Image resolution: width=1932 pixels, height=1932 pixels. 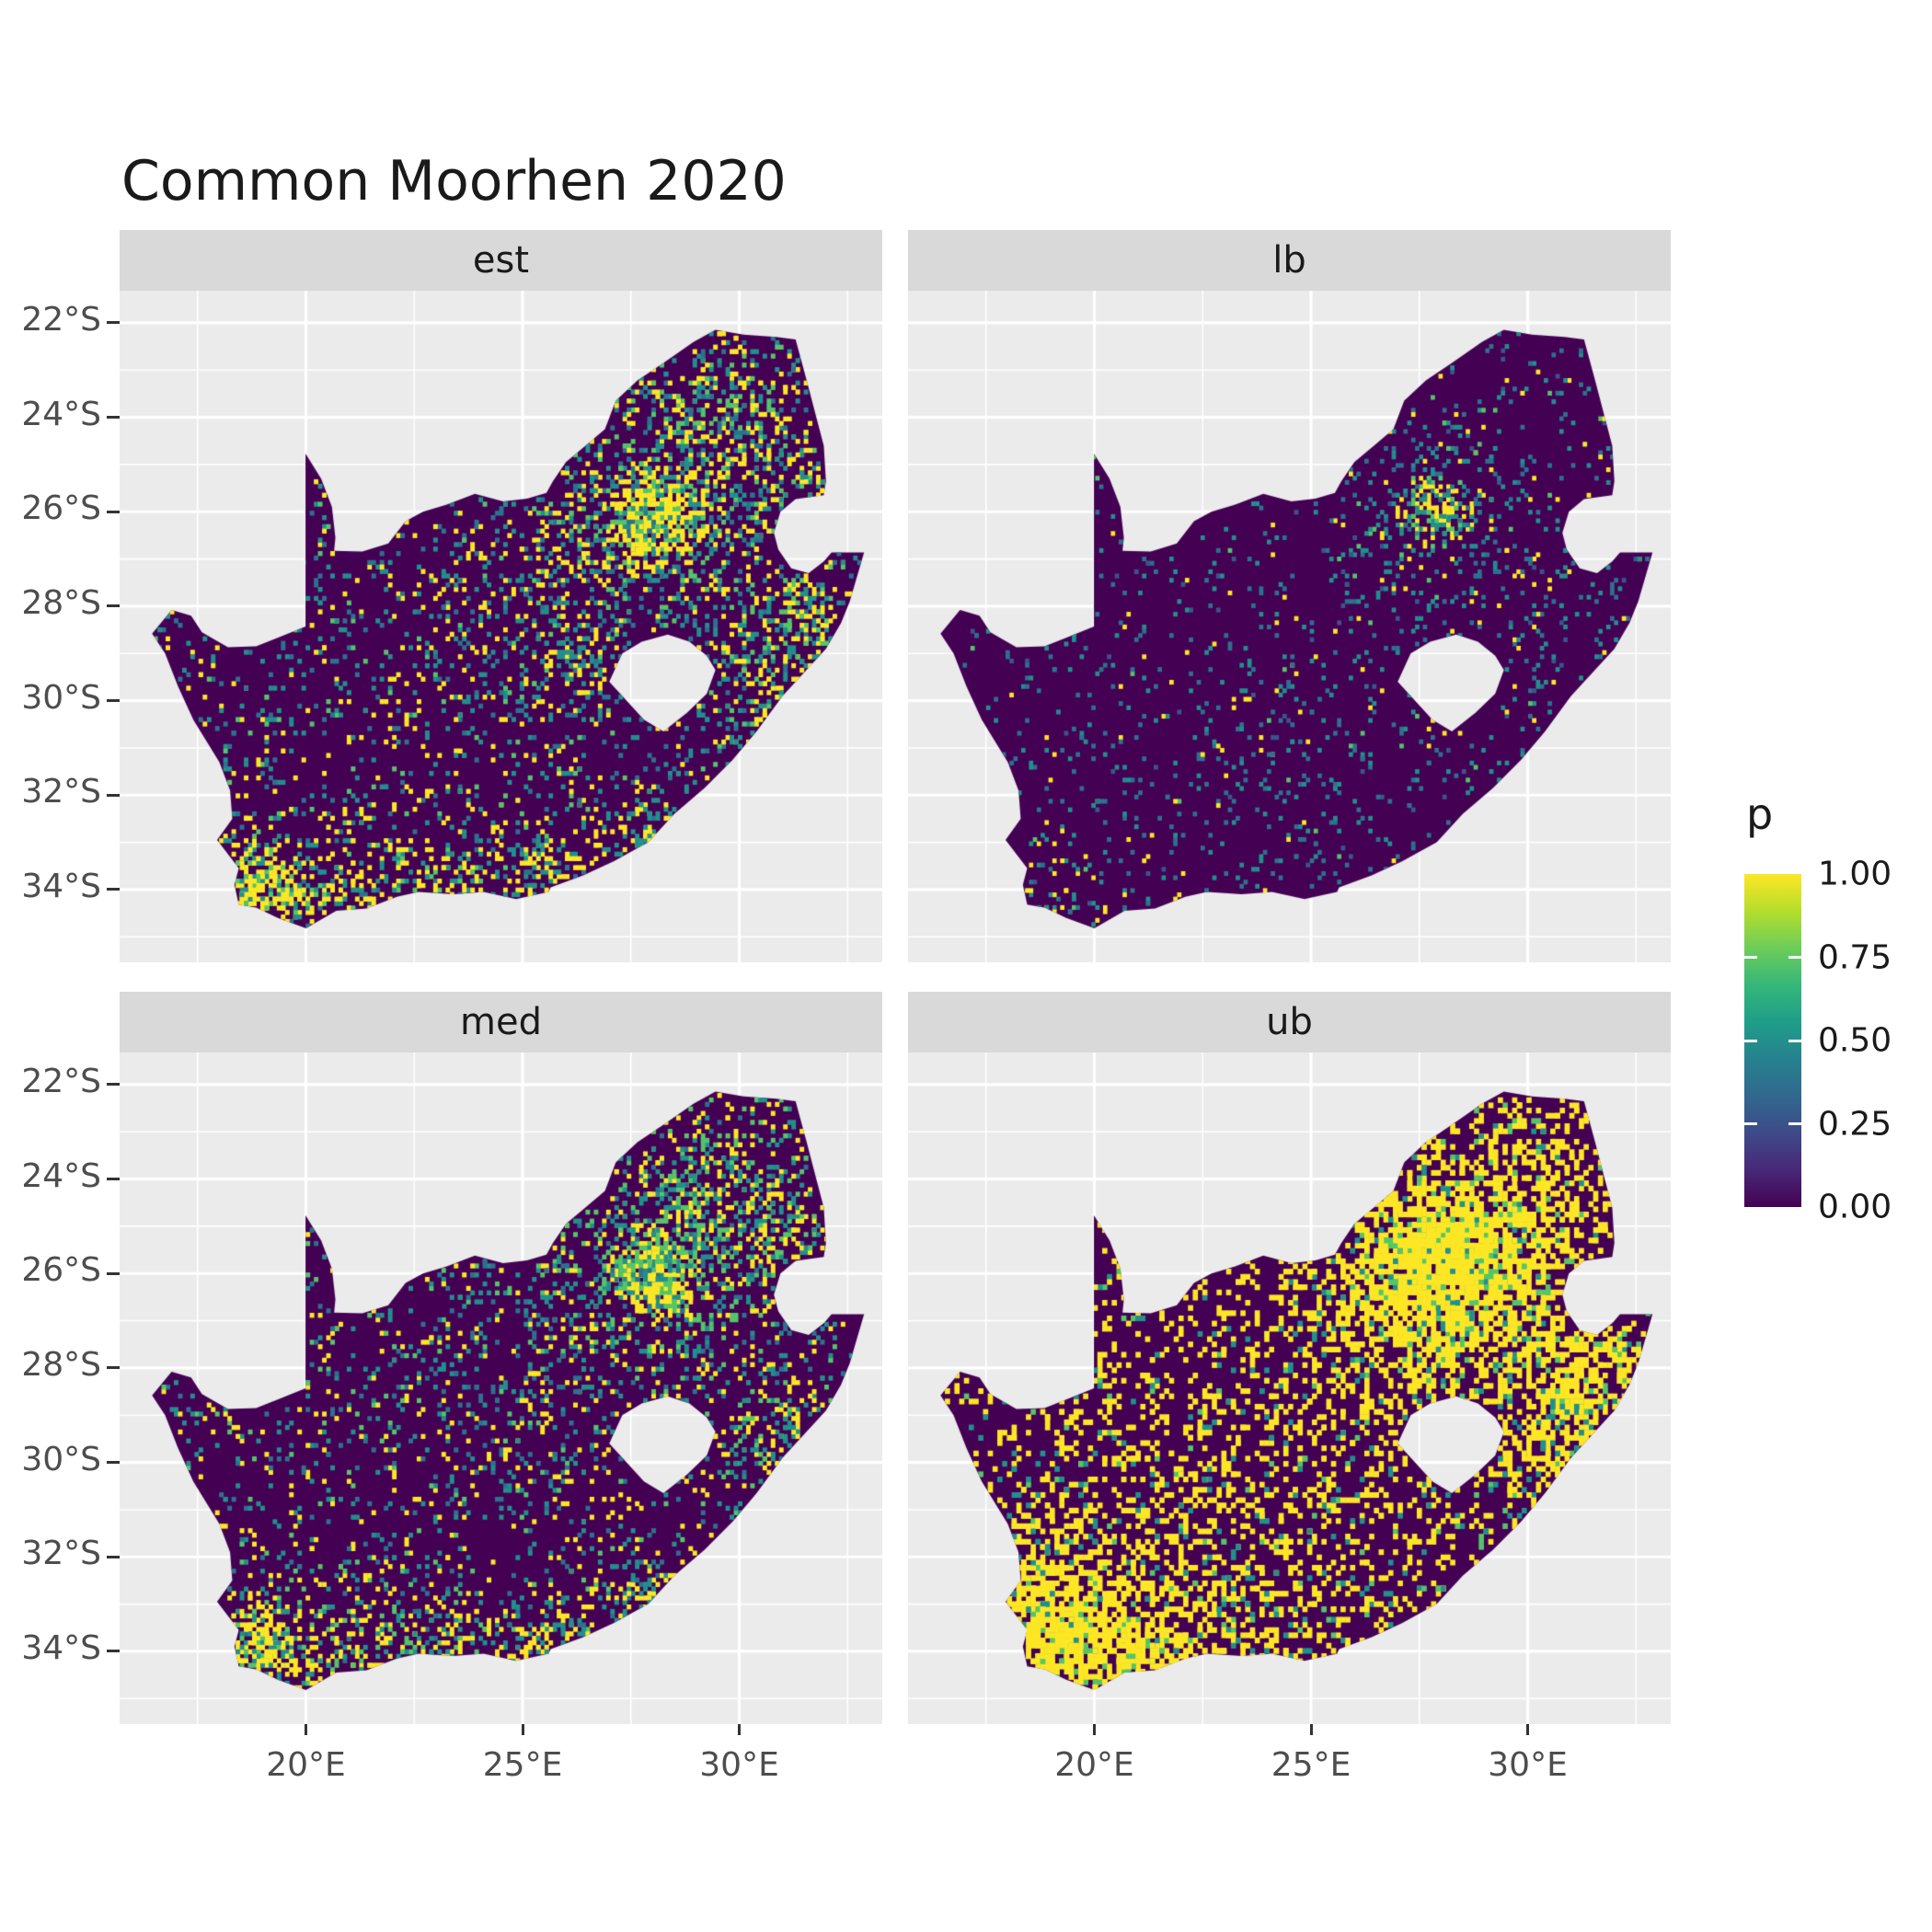 What do you see at coordinates (501, 1388) in the screenshot?
I see `map-canvas-med` at bounding box center [501, 1388].